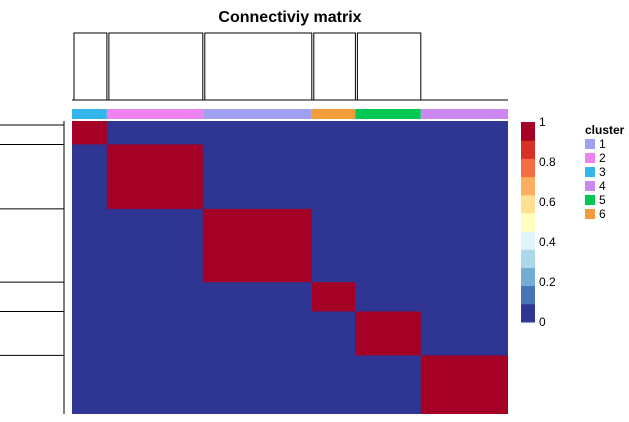  I want to click on legend-label-3: 3, so click(602, 172).